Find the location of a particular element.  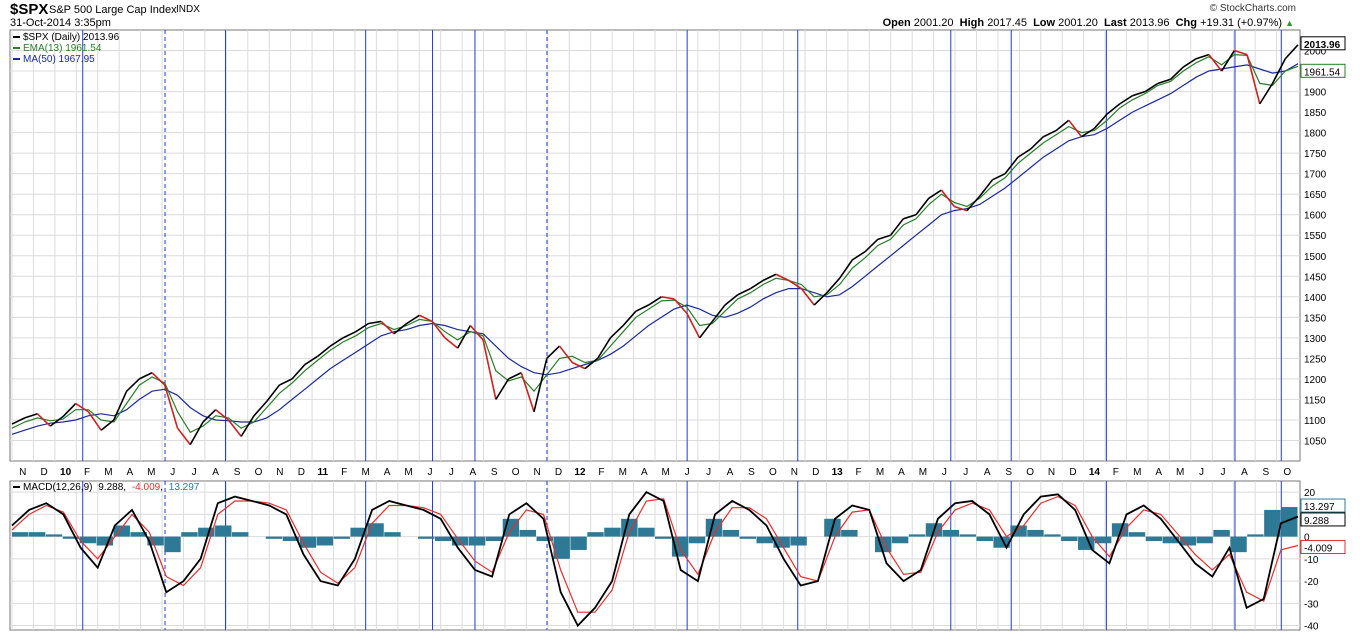

brand-label: © StockCharts.com is located at coordinates (1252, 8).